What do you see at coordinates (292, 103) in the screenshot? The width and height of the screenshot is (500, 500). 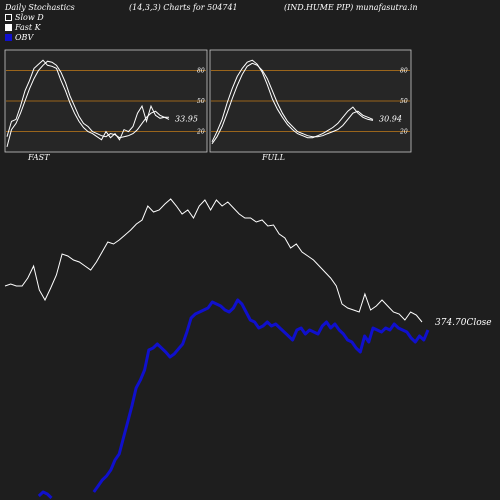 I see `series-line-full-slow-d` at bounding box center [292, 103].